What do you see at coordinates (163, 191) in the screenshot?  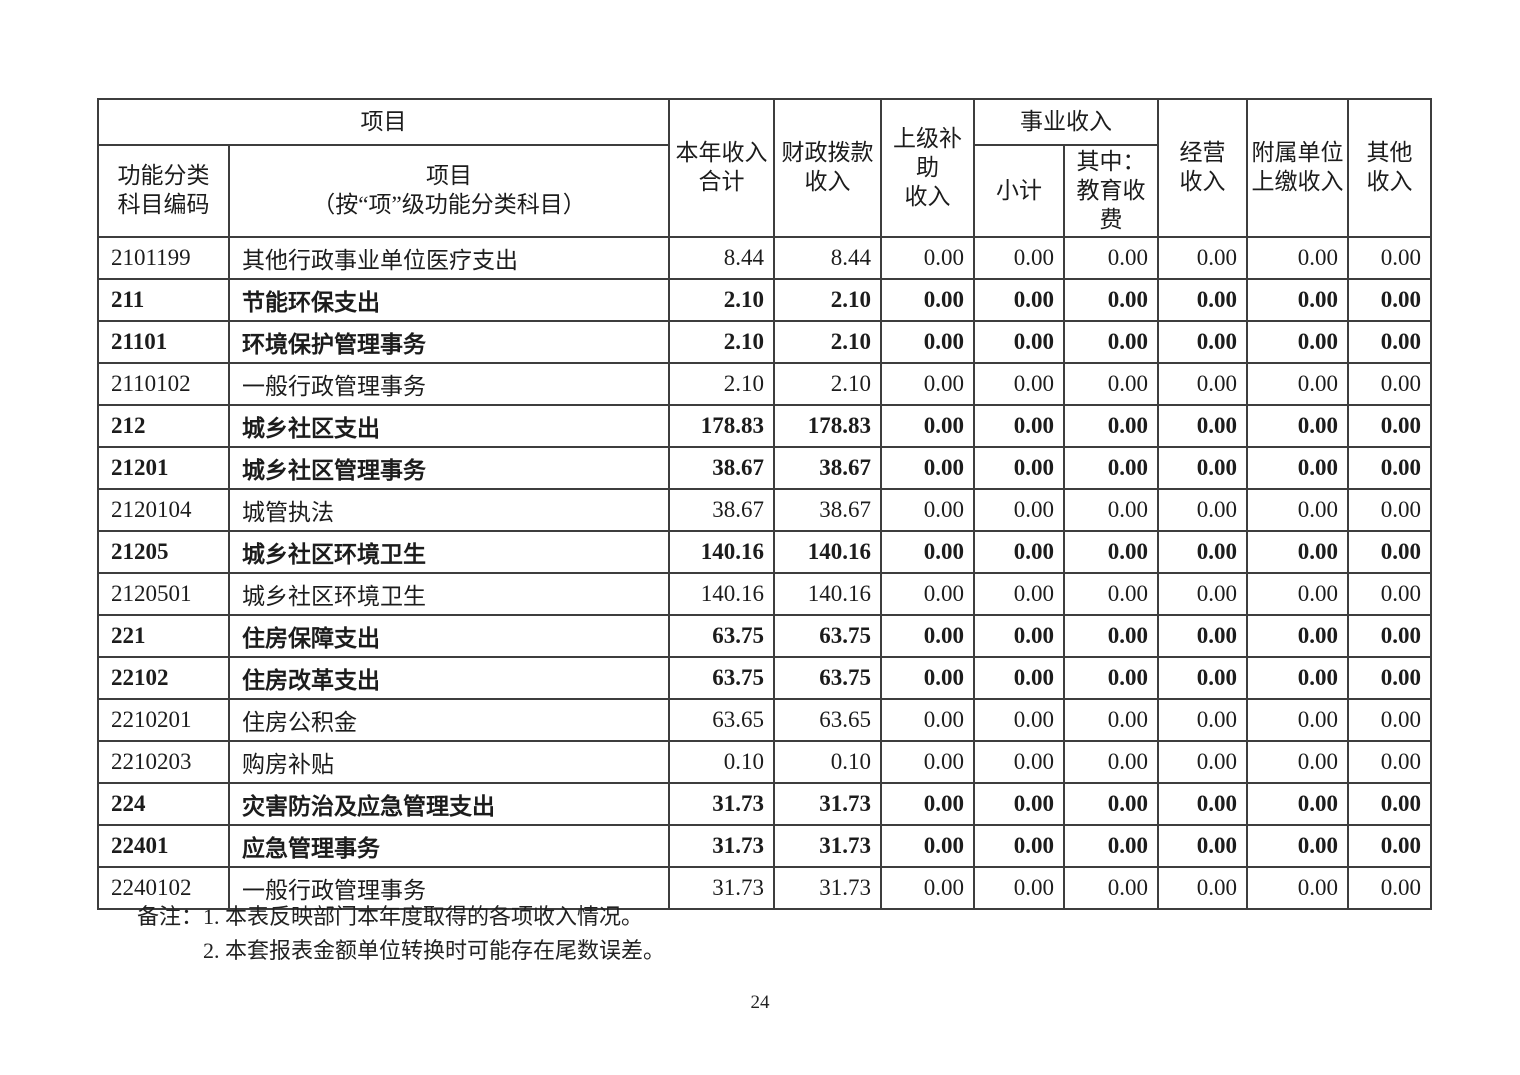 I see `header-function-code: 功能分类 科目编码` at bounding box center [163, 191].